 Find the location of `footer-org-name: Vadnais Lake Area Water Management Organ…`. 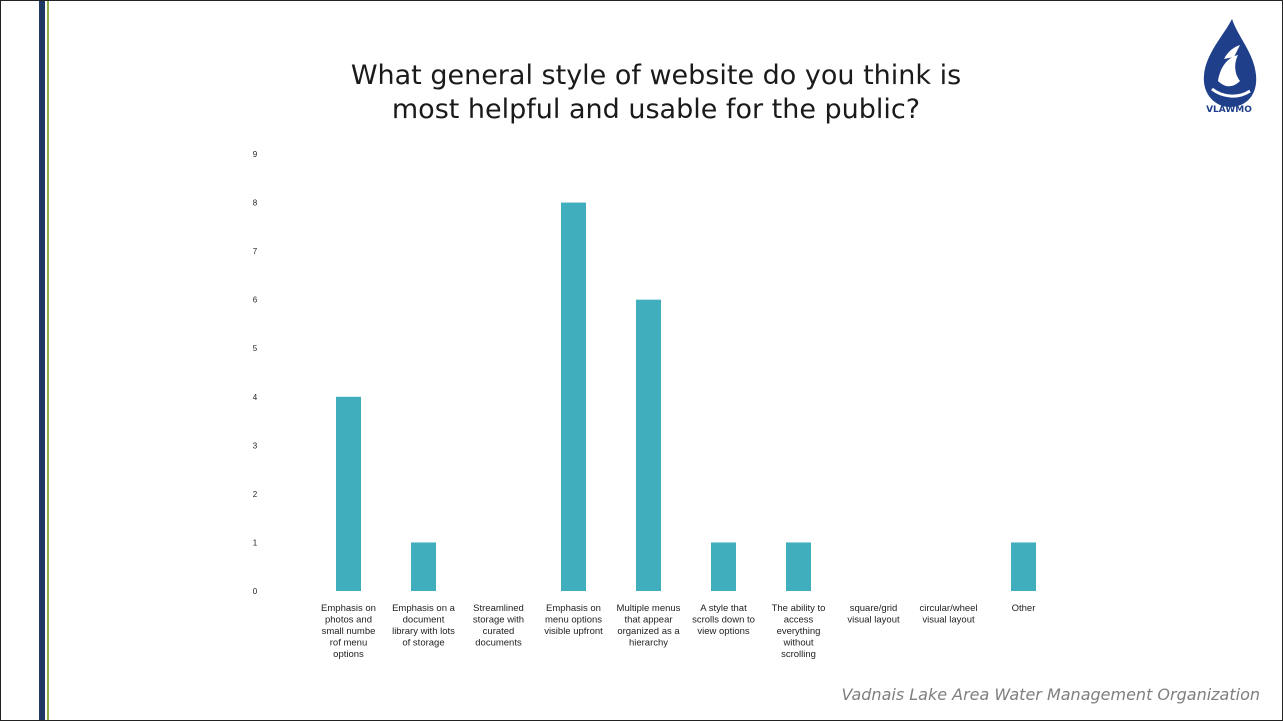

footer-org-name: Vadnais Lake Area Water Management Organ… is located at coordinates (1050, 694).